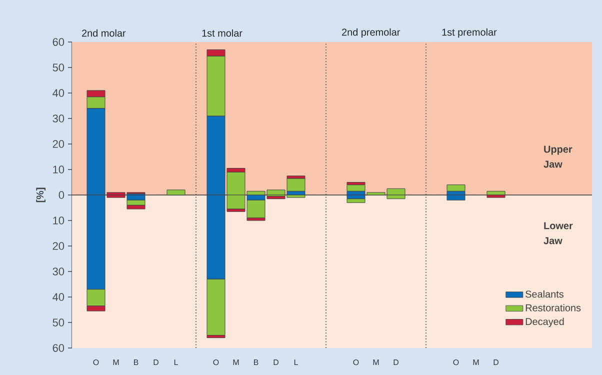 This screenshot has width=602, height=375. Describe the element at coordinates (222, 33) in the screenshot. I see `text: 1st molar` at that location.